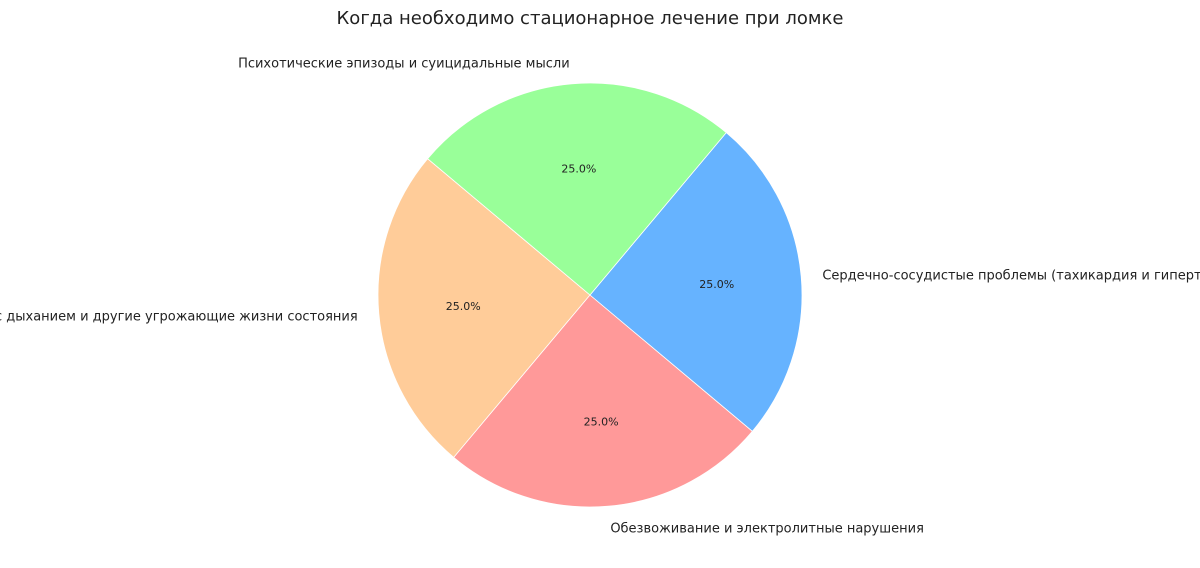  I want to click on pie-category-label: Обезвоживание и электролитные нарушения, so click(767, 528).